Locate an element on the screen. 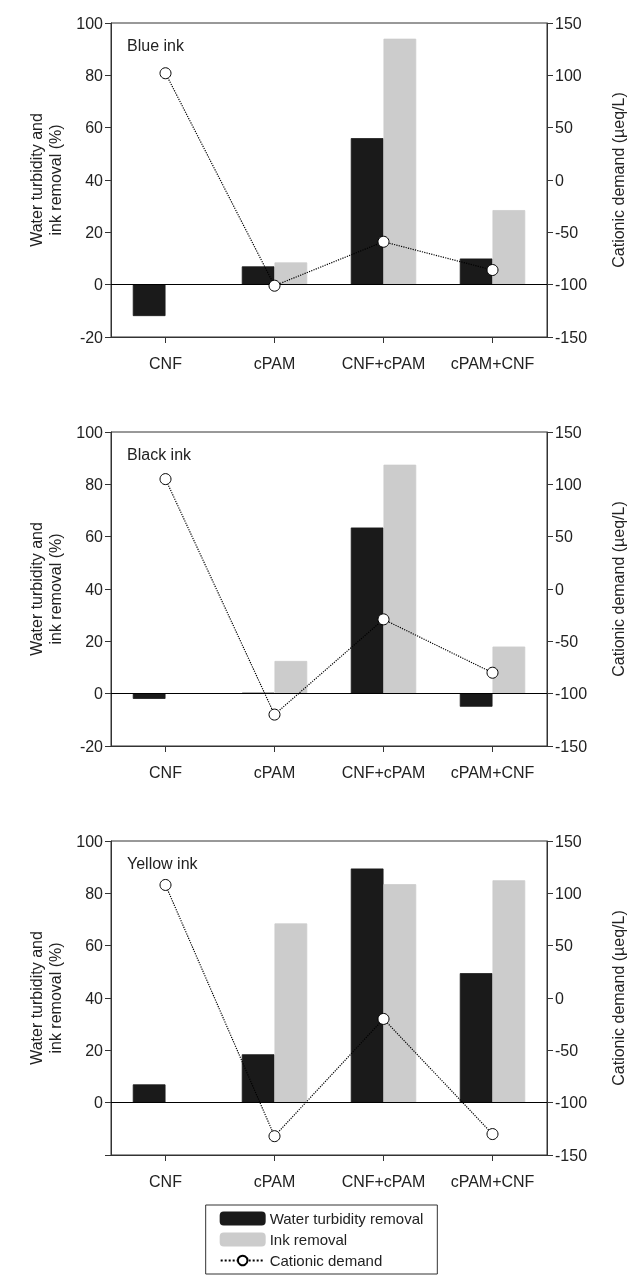 The image size is (643, 1286). text: Black ink is located at coordinates (160, 454).